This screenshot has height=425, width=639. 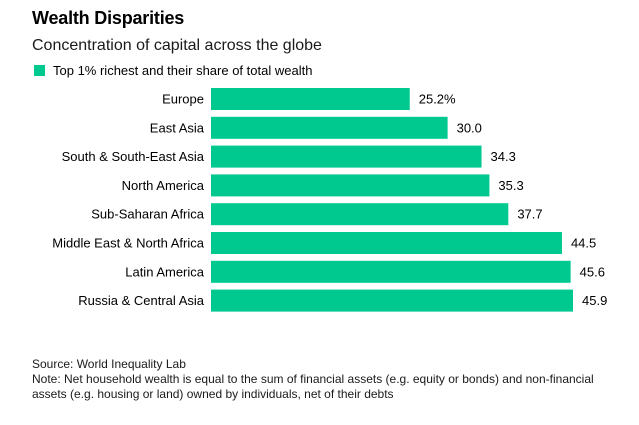 I want to click on value-label: 45.6, so click(x=592, y=271).